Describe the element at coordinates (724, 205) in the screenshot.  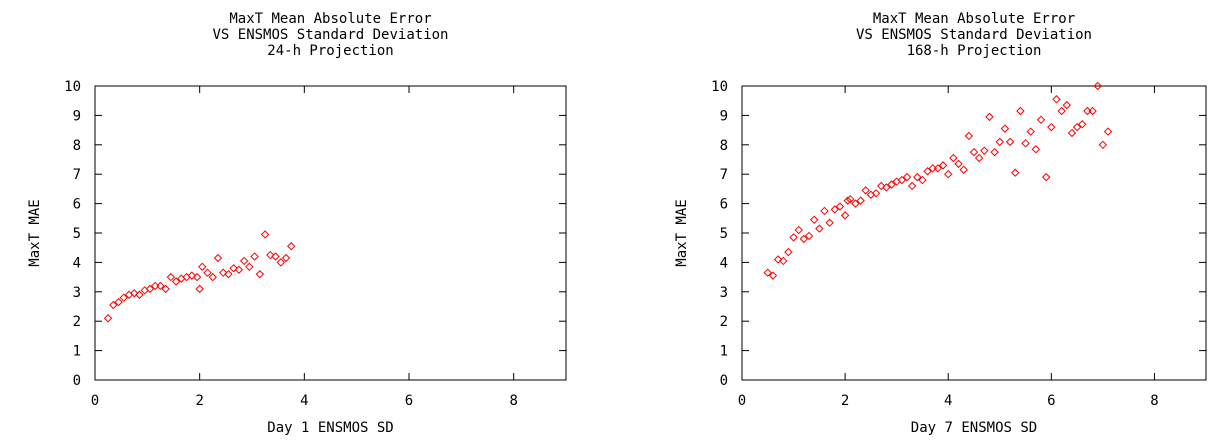
I see `y-tick-label: 6` at that location.